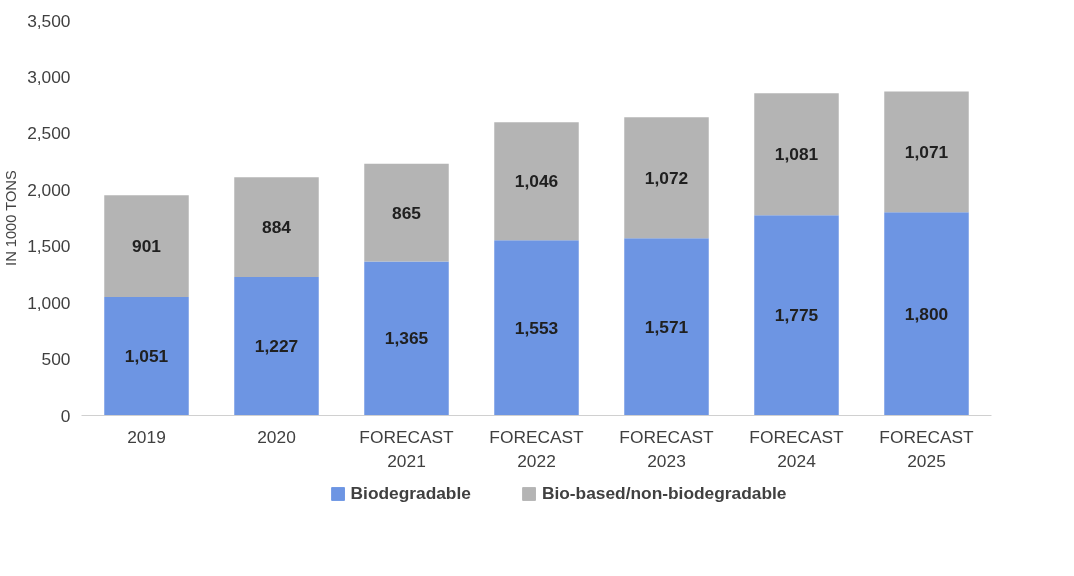  What do you see at coordinates (407, 448) in the screenshot?
I see `x-tick-label: FORECAST 2021` at bounding box center [407, 448].